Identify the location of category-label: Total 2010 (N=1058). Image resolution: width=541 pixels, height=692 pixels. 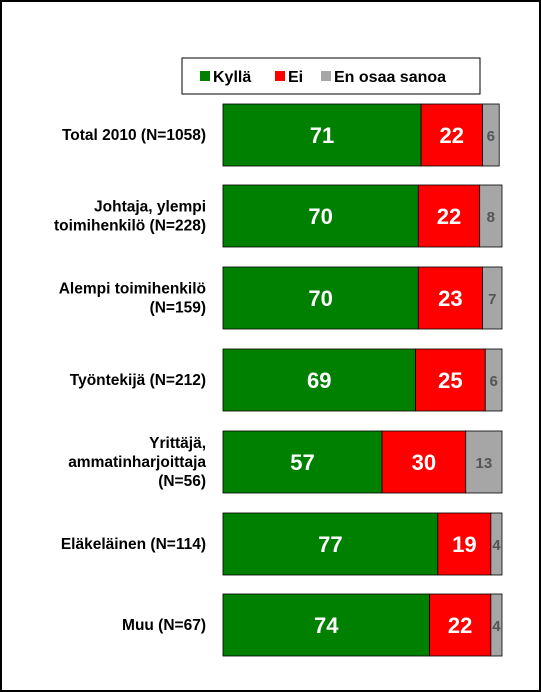
(134, 135).